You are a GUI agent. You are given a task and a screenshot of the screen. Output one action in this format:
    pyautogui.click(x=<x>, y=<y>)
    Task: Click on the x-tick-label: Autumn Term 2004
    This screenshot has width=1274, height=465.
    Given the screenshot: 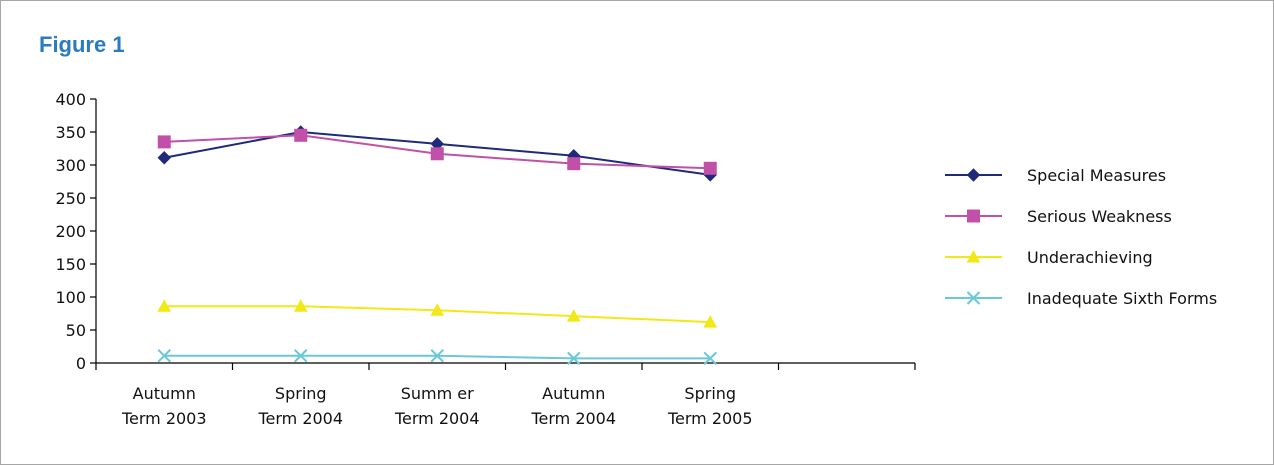 What is the action you would take?
    pyautogui.click(x=573, y=406)
    